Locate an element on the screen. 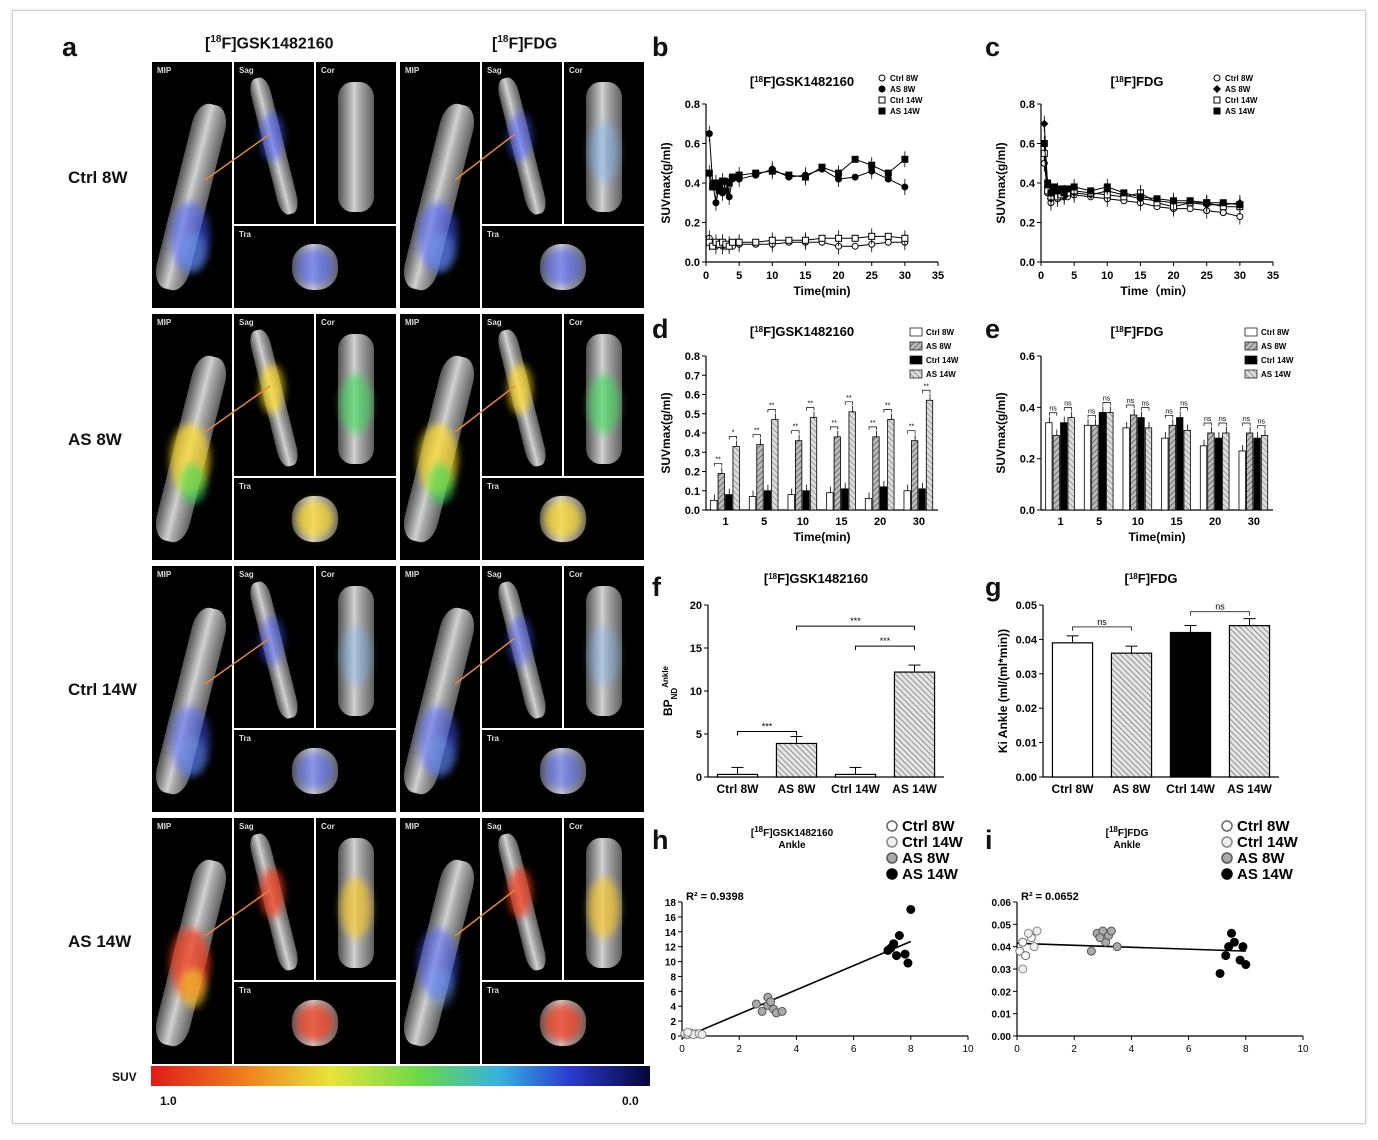 Image resolution: width=1378 pixels, height=1140 pixels. y-axis-label: Ki Ankle (ml/(ml*min)) is located at coordinates (1003, 691).